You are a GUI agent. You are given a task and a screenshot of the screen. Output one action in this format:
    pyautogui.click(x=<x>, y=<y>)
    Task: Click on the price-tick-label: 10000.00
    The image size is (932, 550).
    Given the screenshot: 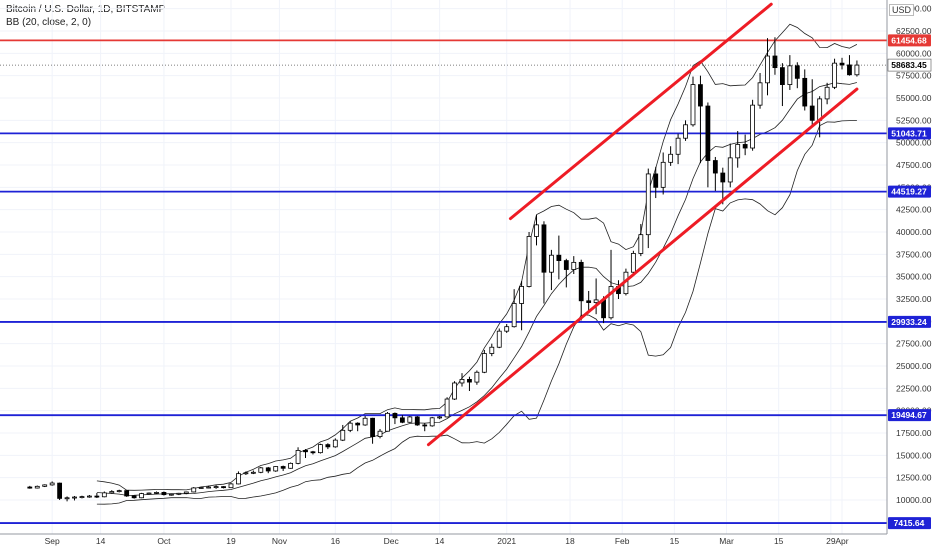 What is the action you would take?
    pyautogui.click(x=914, y=500)
    